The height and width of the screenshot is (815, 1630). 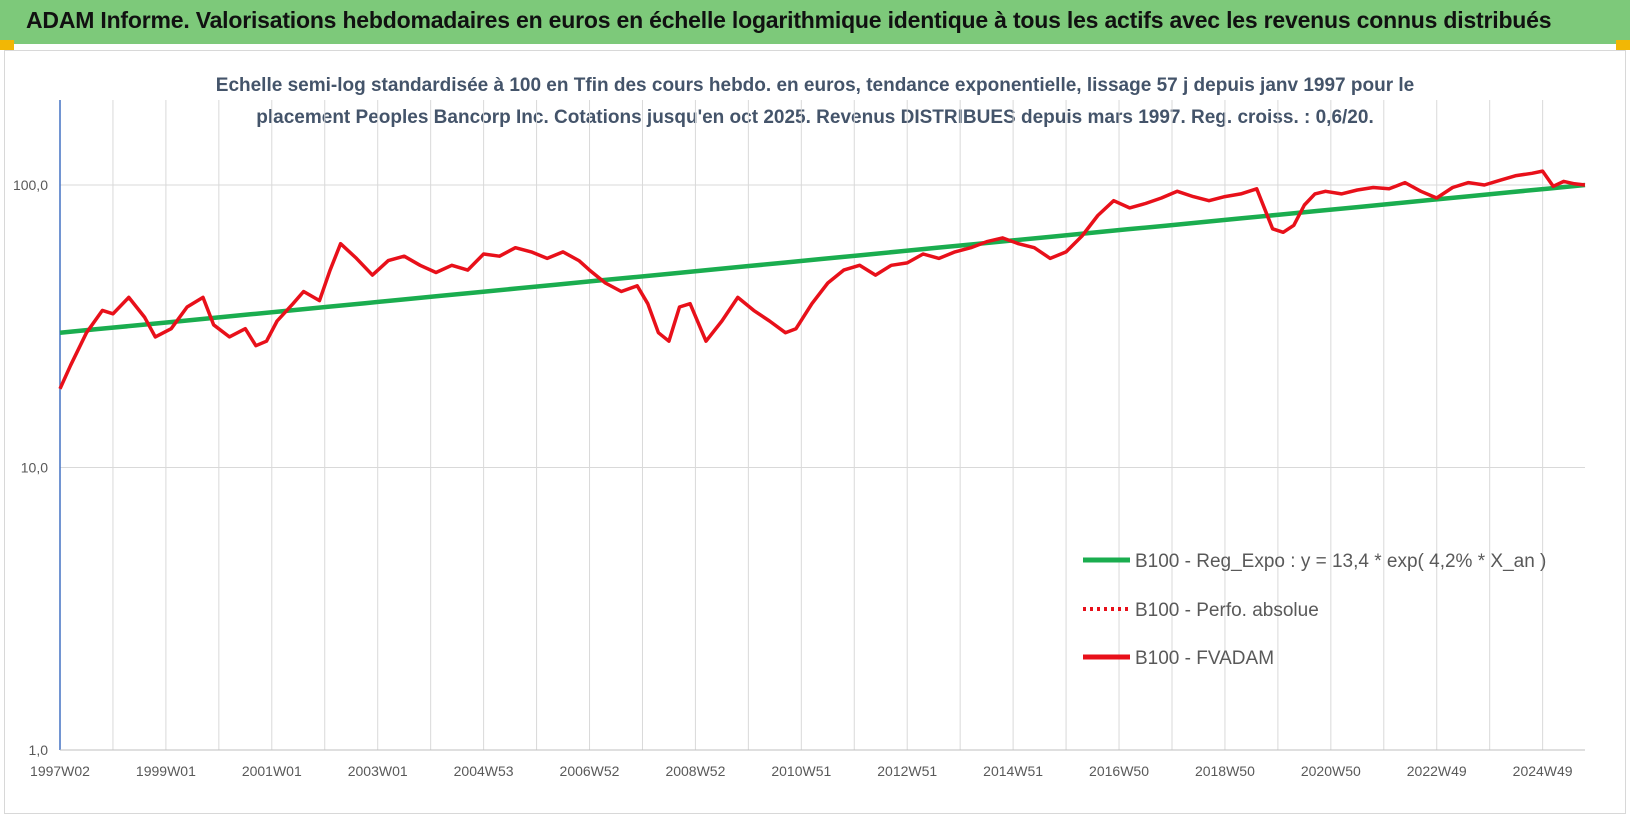 I want to click on y-tick-label: 1,0, so click(x=39, y=750).